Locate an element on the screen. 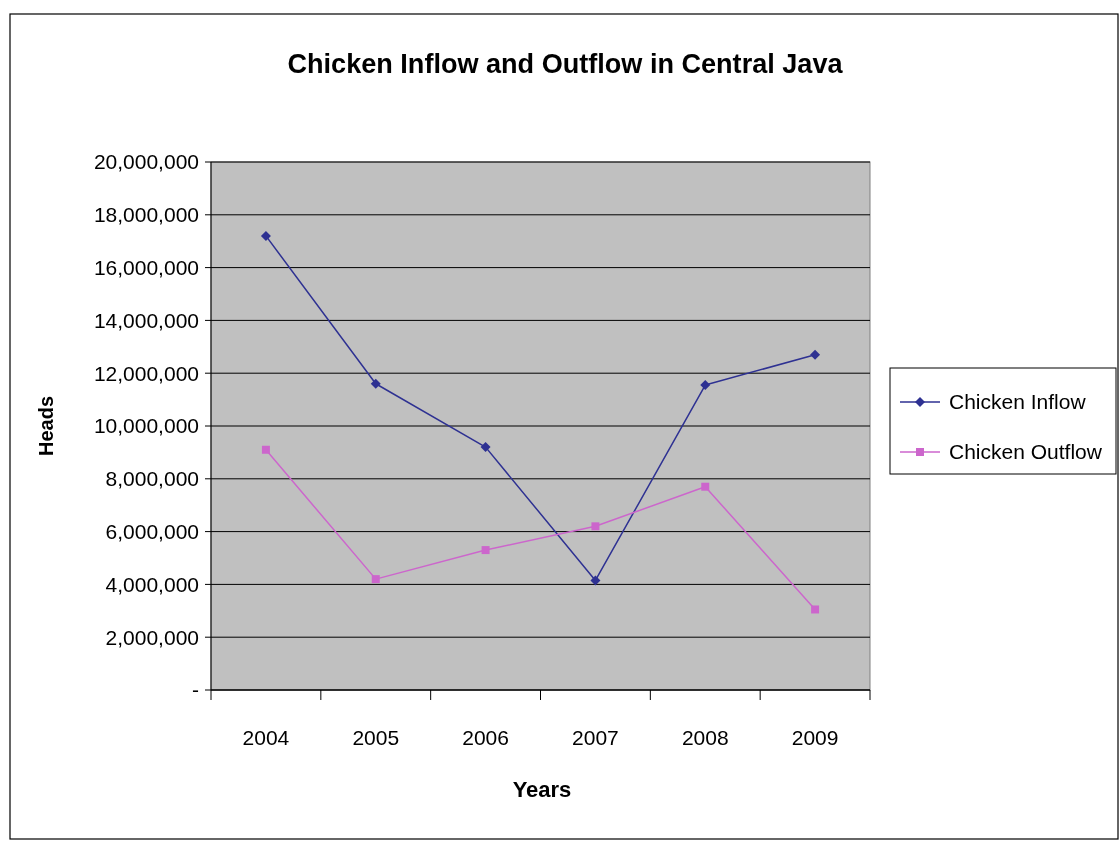 The height and width of the screenshot is (845, 1120). y-axis-title: Heads is located at coordinates (46, 426).